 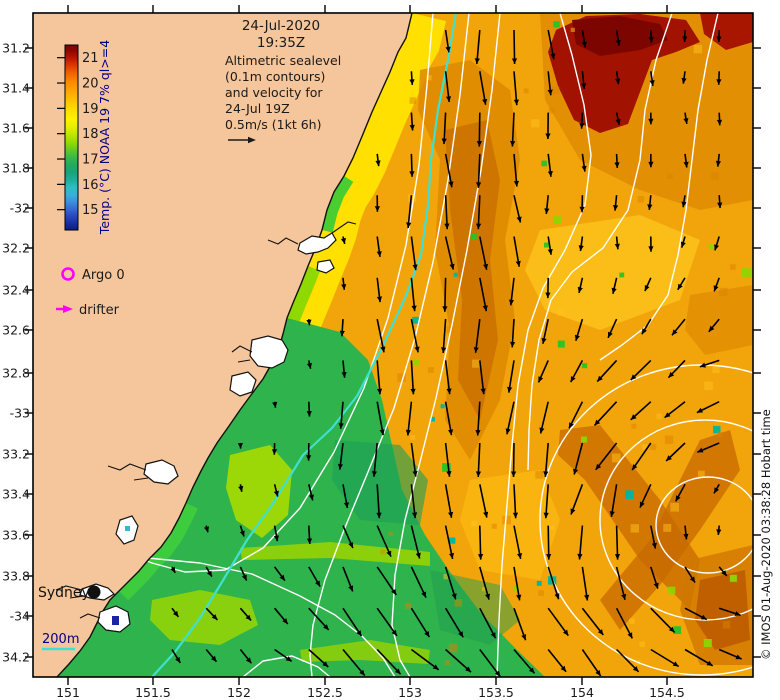 What do you see at coordinates (90, 58) in the screenshot?
I see `colorbar-tick-label: 21` at bounding box center [90, 58].